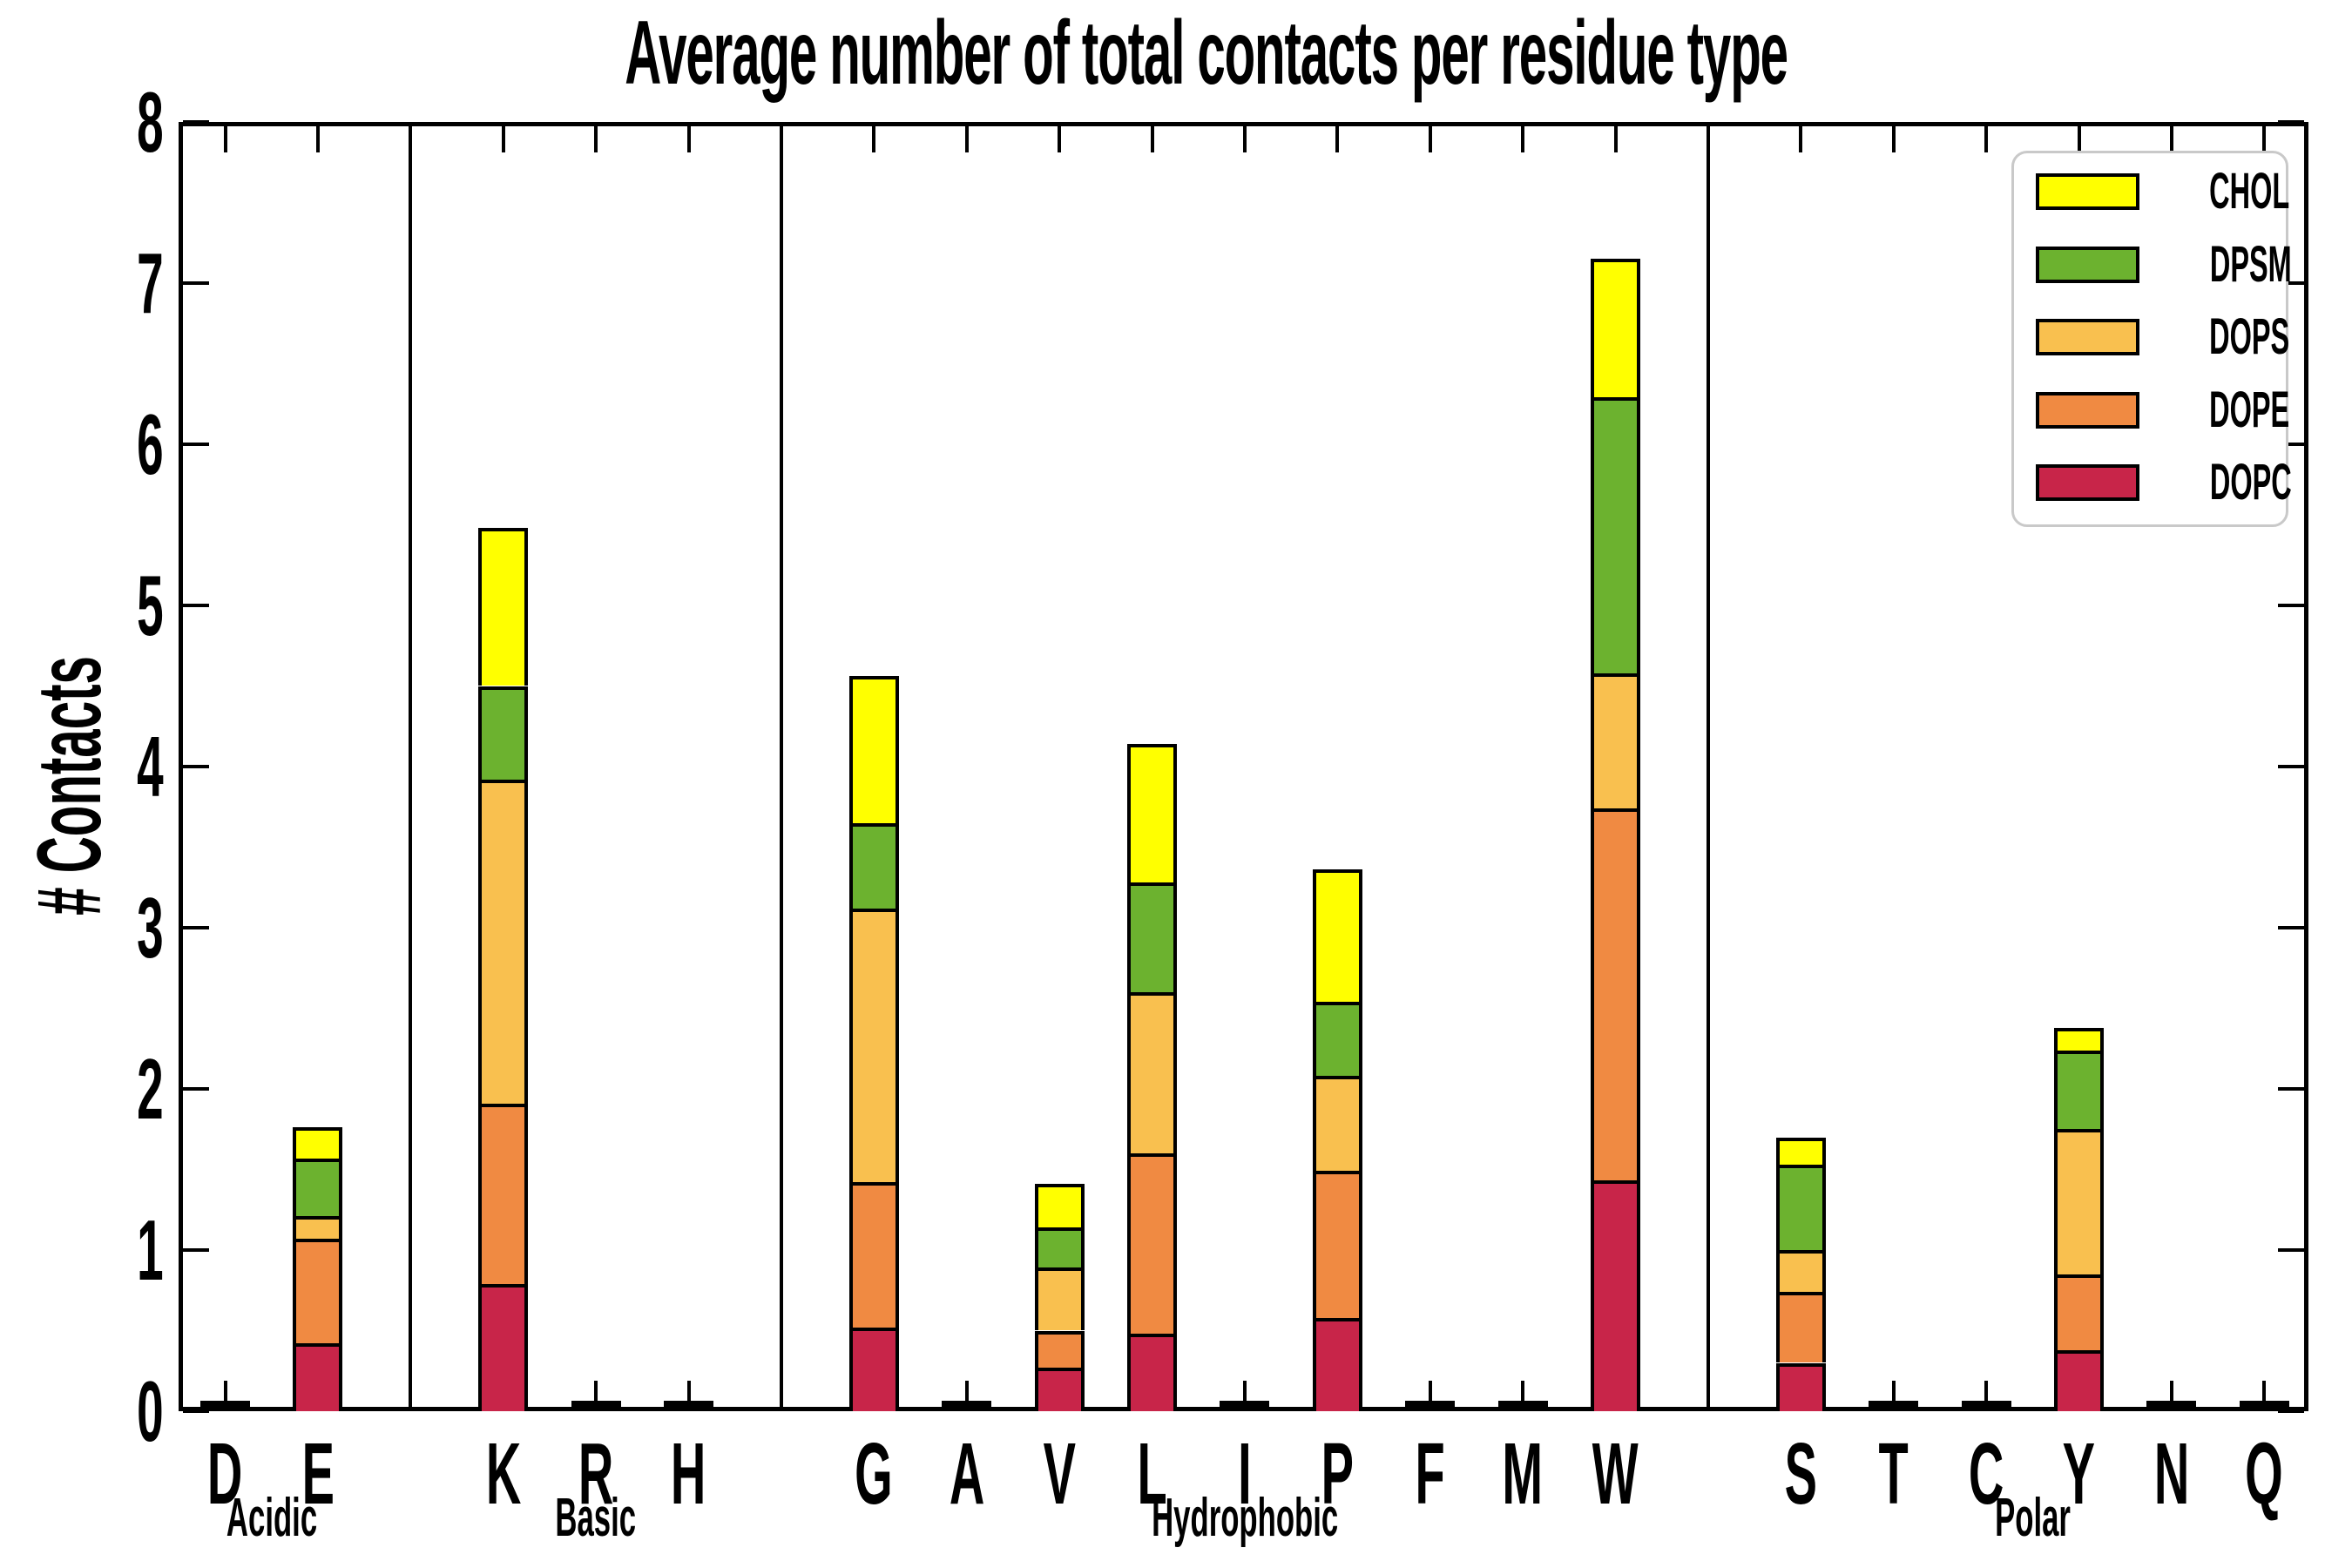 The image size is (2352, 1568). What do you see at coordinates (1337, 1244) in the screenshot?
I see `bar-P-segment-DOPE` at bounding box center [1337, 1244].